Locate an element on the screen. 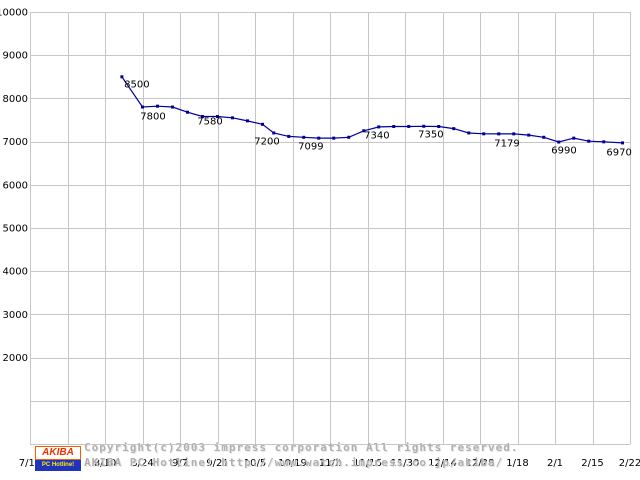  y-tick-label: 6000 is located at coordinates (15, 185).